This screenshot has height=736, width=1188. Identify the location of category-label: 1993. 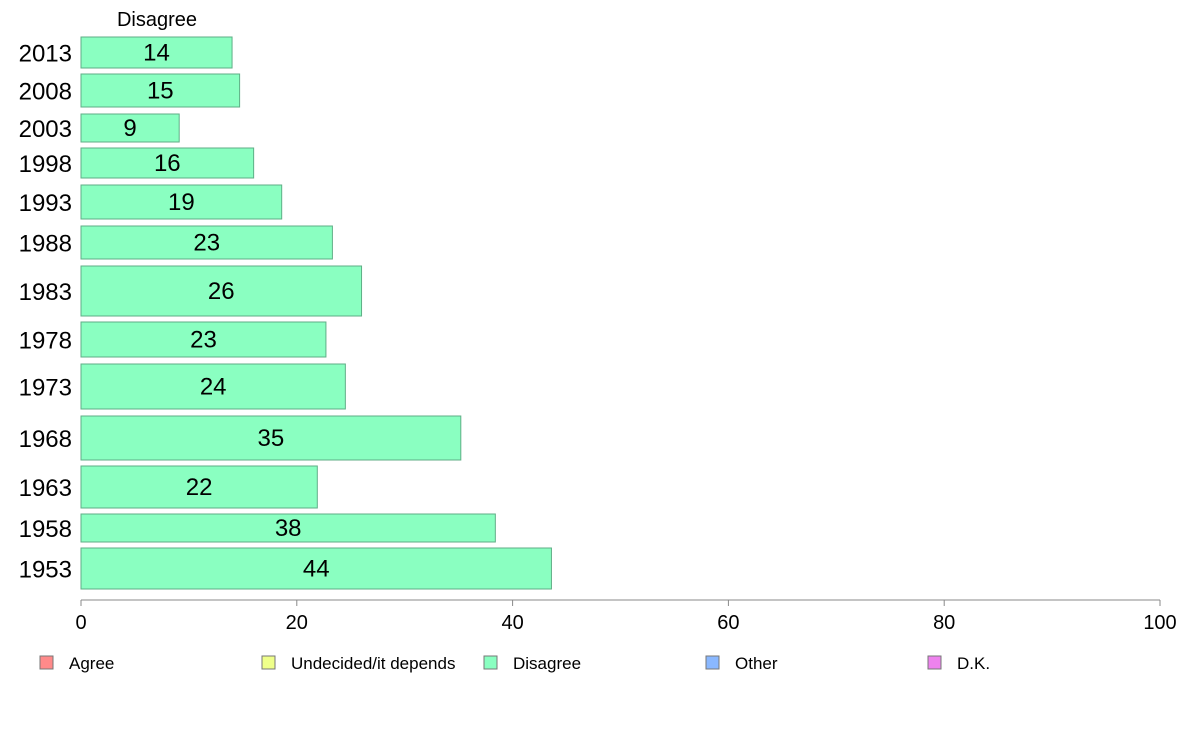
(45, 203).